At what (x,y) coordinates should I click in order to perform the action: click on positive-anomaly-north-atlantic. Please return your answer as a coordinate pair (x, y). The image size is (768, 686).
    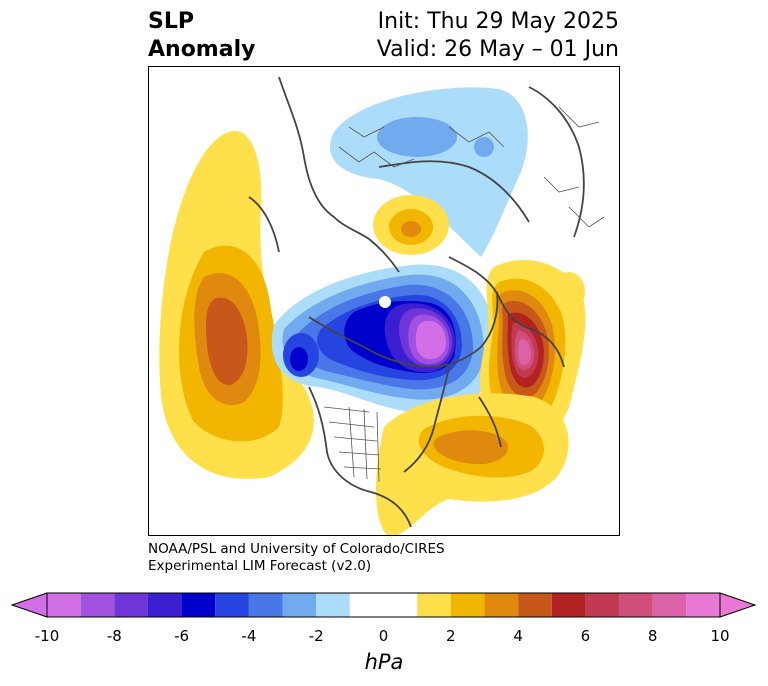
    Looking at the image, I should click on (472, 464).